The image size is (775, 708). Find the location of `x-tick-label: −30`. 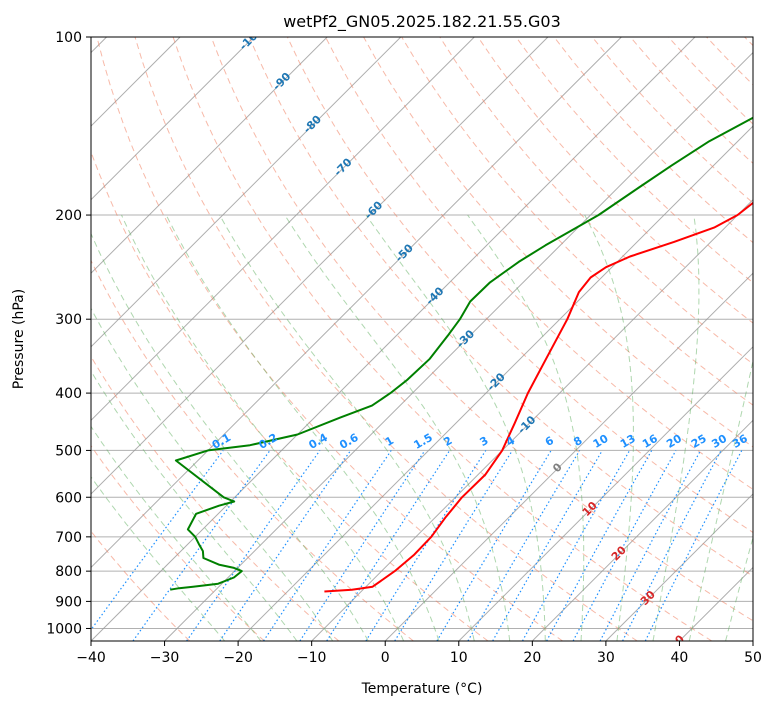

x-tick-label: −30 is located at coordinates (165, 658).